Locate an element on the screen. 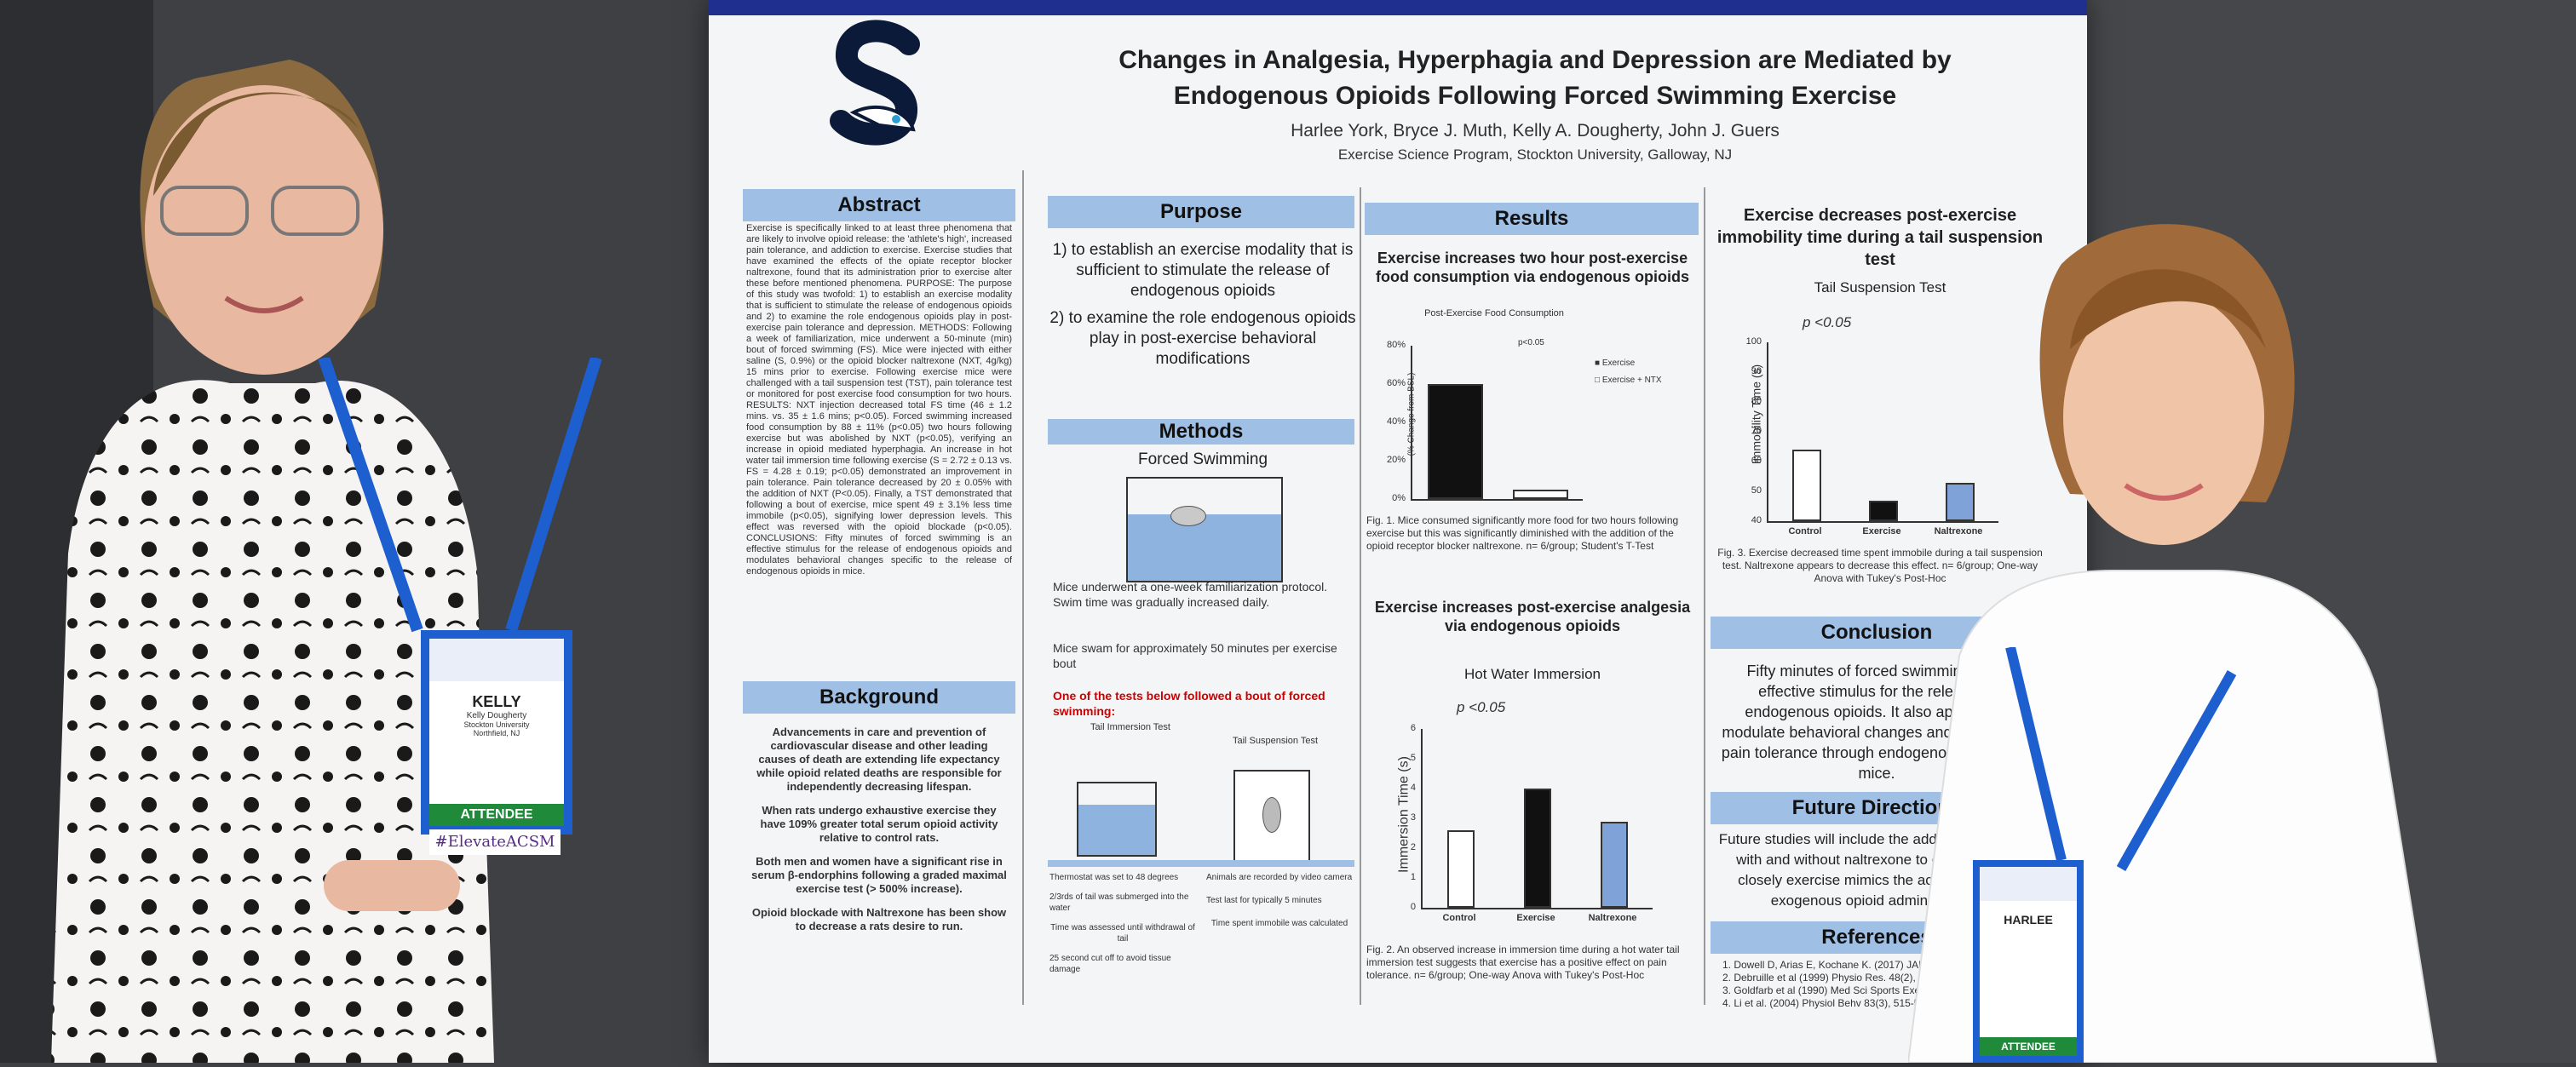 The width and height of the screenshot is (2576, 1067). fig2-ytick: 4 is located at coordinates (1413, 788).